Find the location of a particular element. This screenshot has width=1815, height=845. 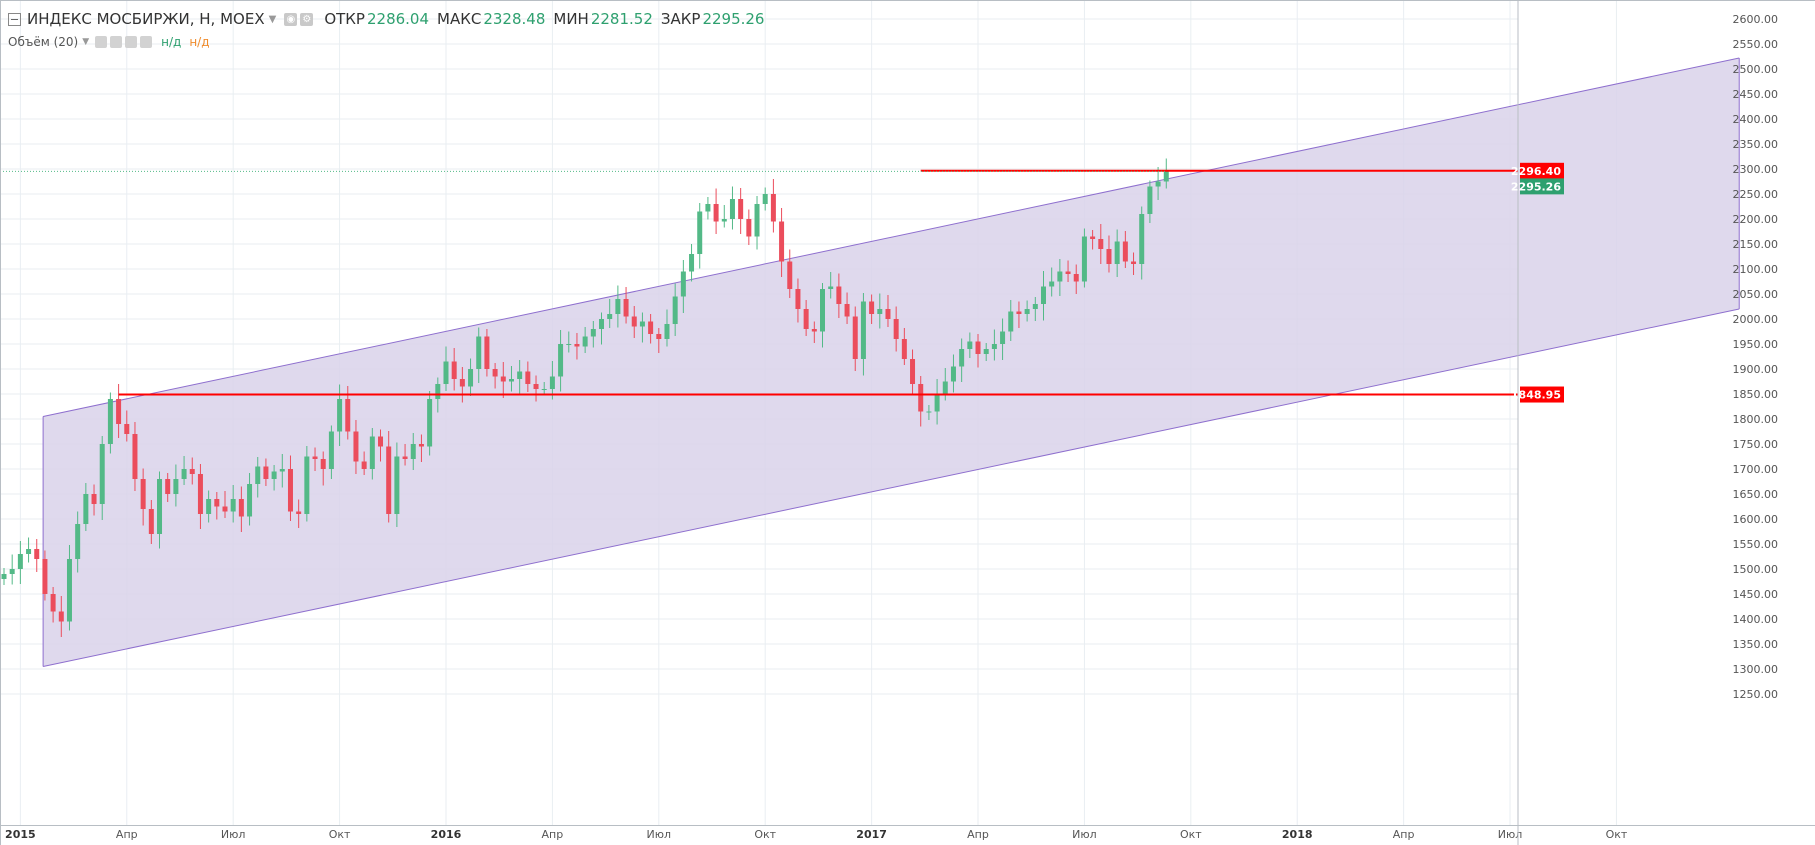

last-price-tag: 2295.26 is located at coordinates (1536, 186).